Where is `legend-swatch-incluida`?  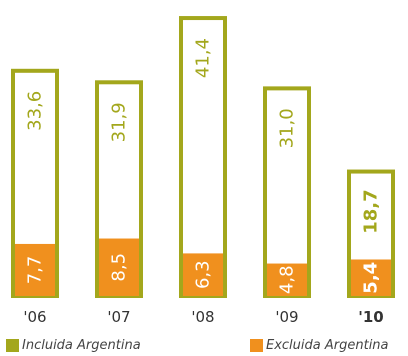
legend-swatch-incluida is located at coordinates (12, 345).